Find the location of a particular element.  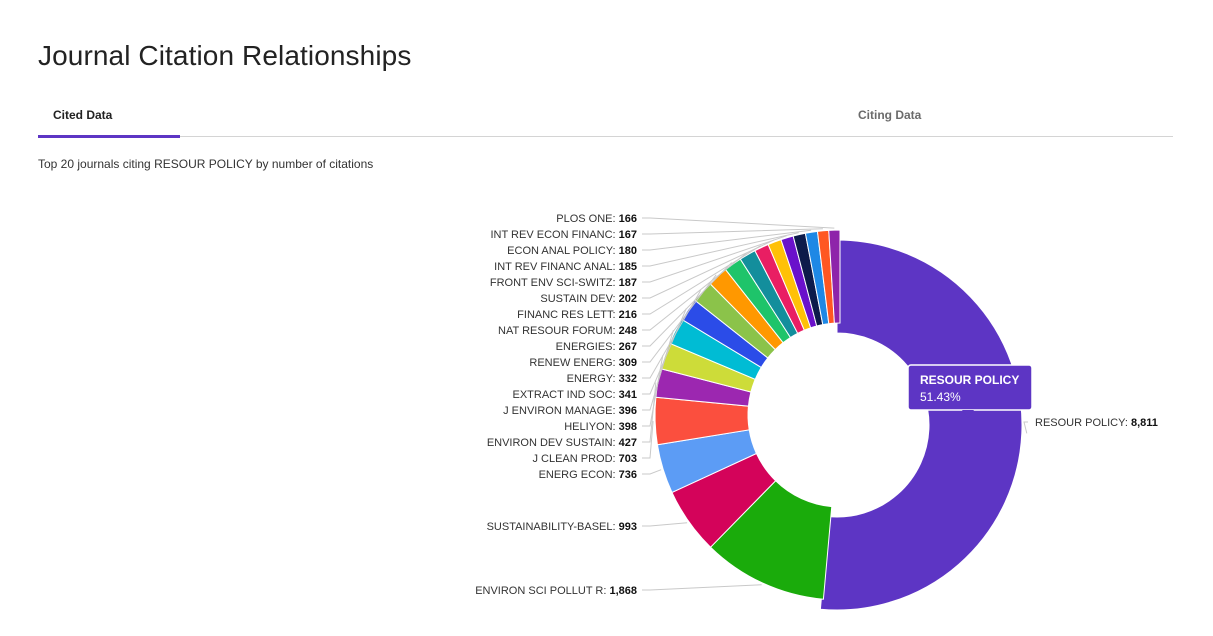

slice-label-nat-resour-forum: NAT RESOUR FORUM: 248 is located at coordinates (567, 331).